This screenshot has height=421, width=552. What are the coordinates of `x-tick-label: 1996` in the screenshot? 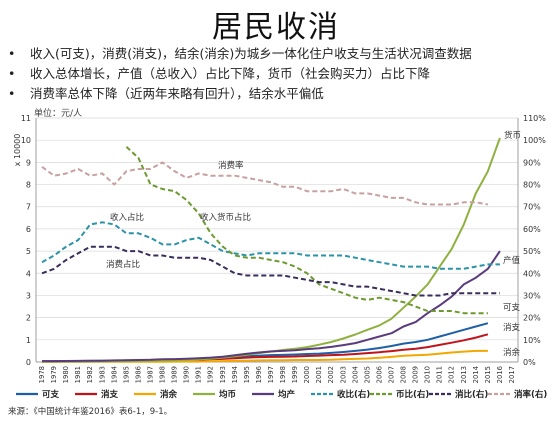 It's located at (259, 374).